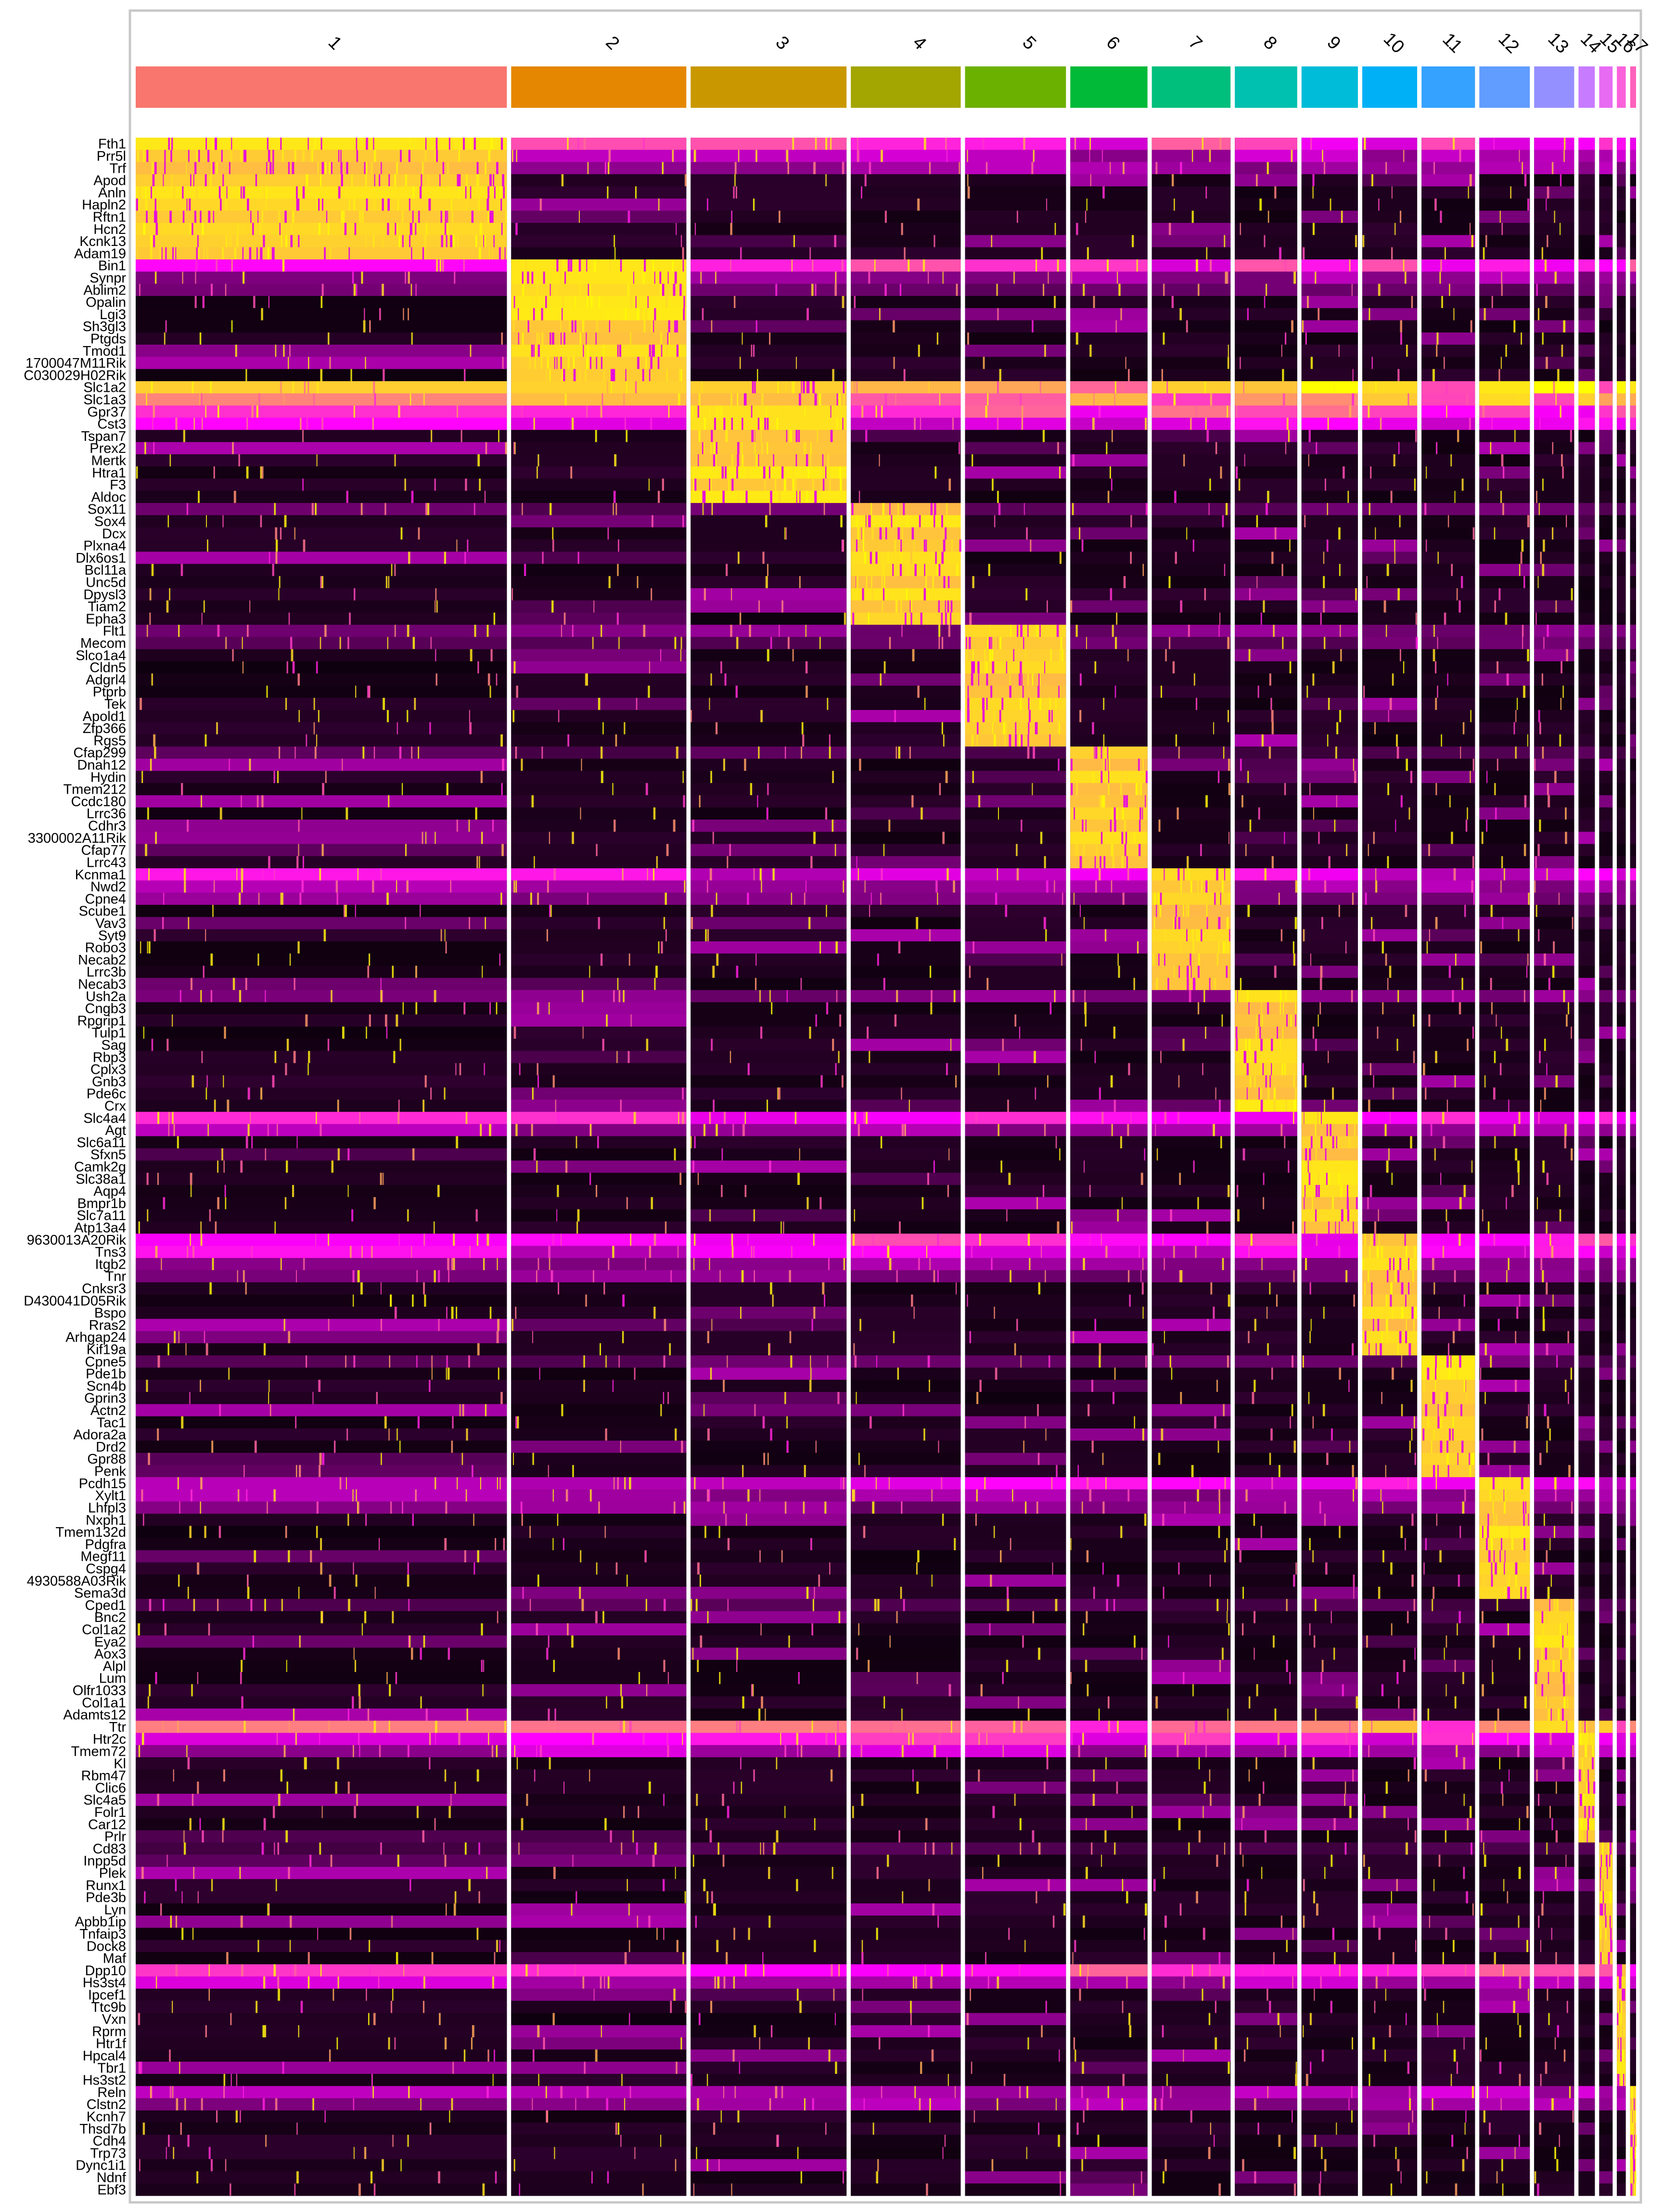  What do you see at coordinates (1554, 594) in the screenshot?
I see `heatmap-cell-Dpysl3-c13` at bounding box center [1554, 594].